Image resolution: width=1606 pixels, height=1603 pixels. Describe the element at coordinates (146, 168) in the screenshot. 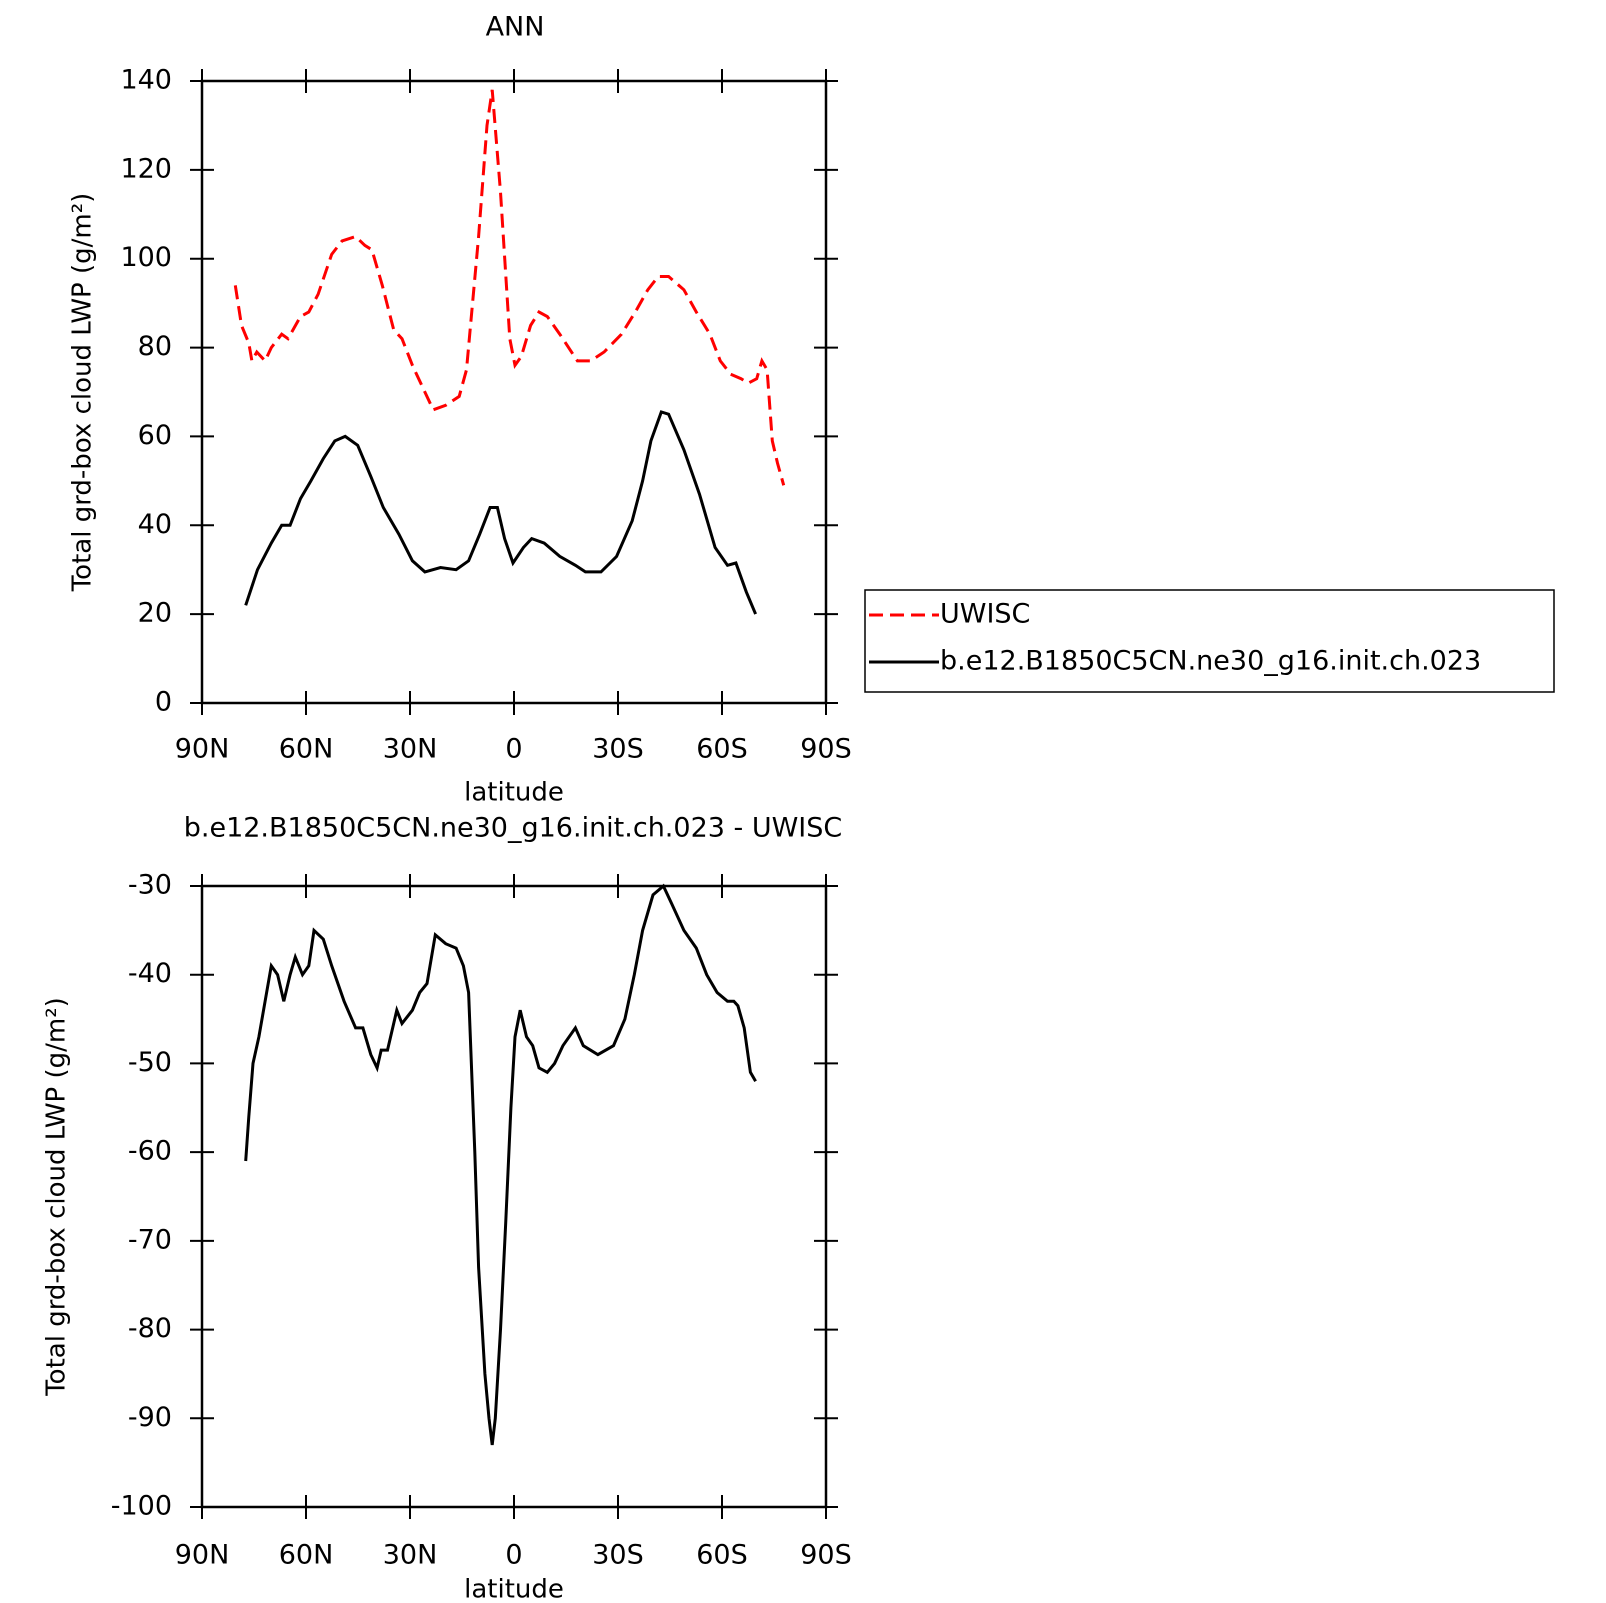

I see `y-tick-label: 120` at that location.